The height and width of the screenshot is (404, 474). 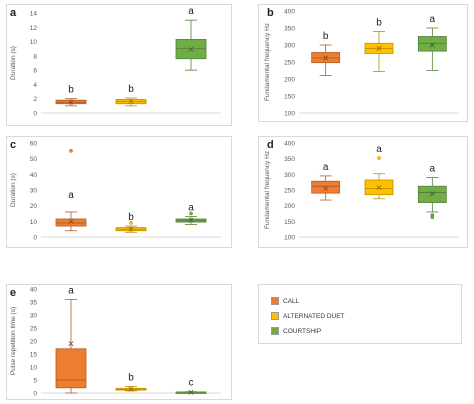 What do you see at coordinates (34, 14) in the screenshot?
I see `y-tick-label: 14` at bounding box center [34, 14].